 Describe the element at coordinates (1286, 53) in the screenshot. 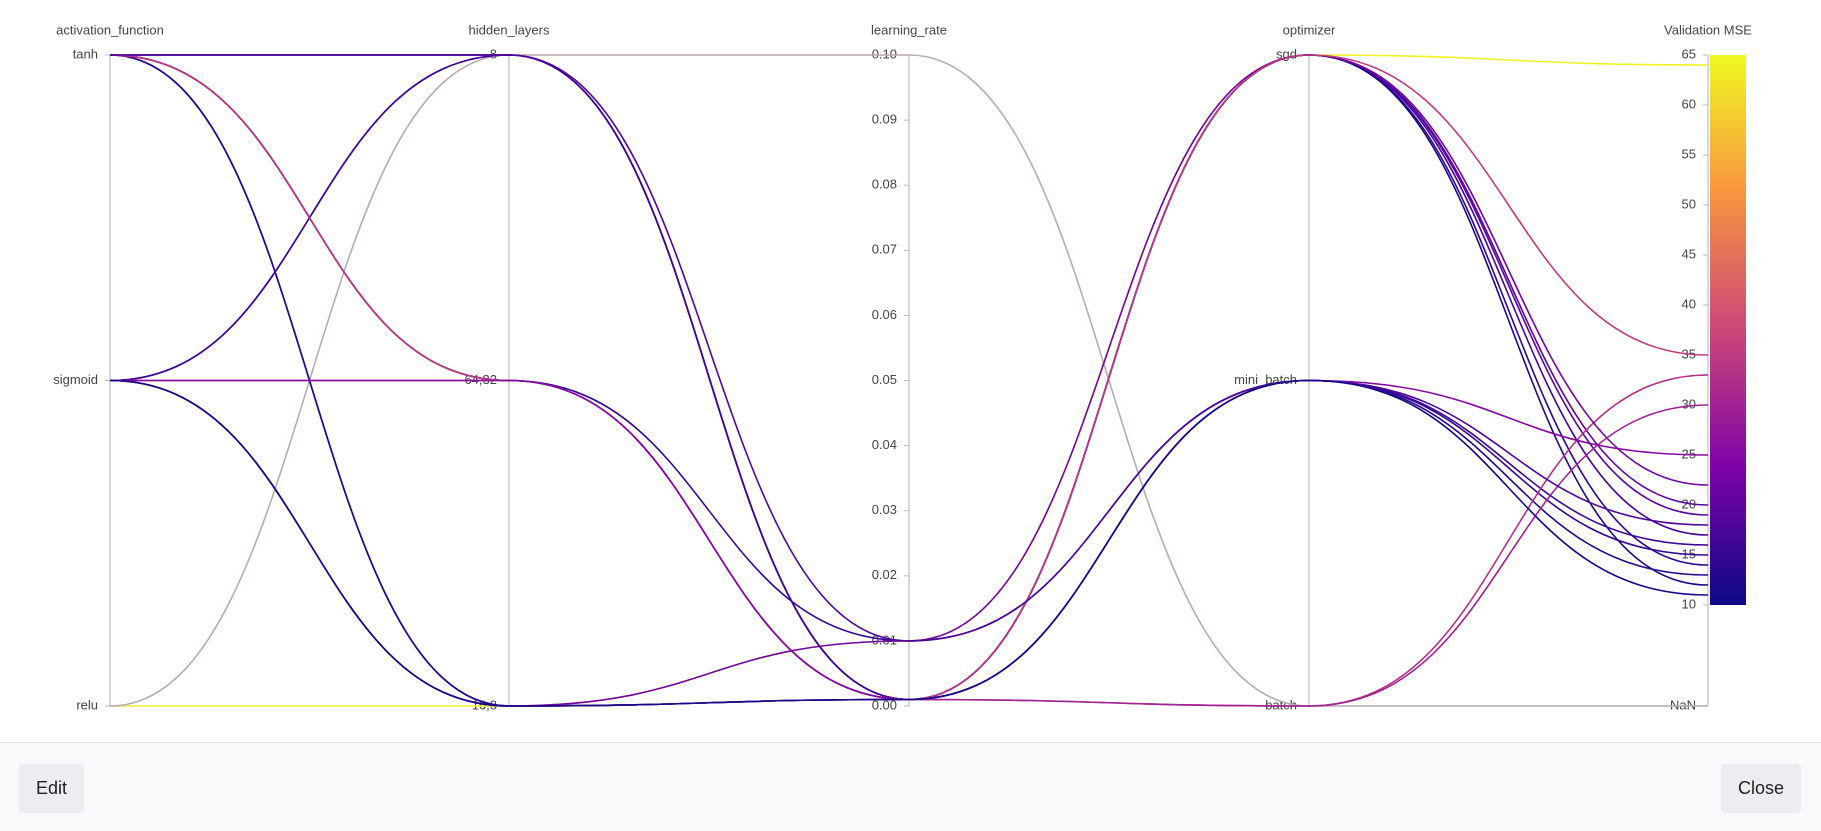

I see `axis-tick-label: sgd` at that location.